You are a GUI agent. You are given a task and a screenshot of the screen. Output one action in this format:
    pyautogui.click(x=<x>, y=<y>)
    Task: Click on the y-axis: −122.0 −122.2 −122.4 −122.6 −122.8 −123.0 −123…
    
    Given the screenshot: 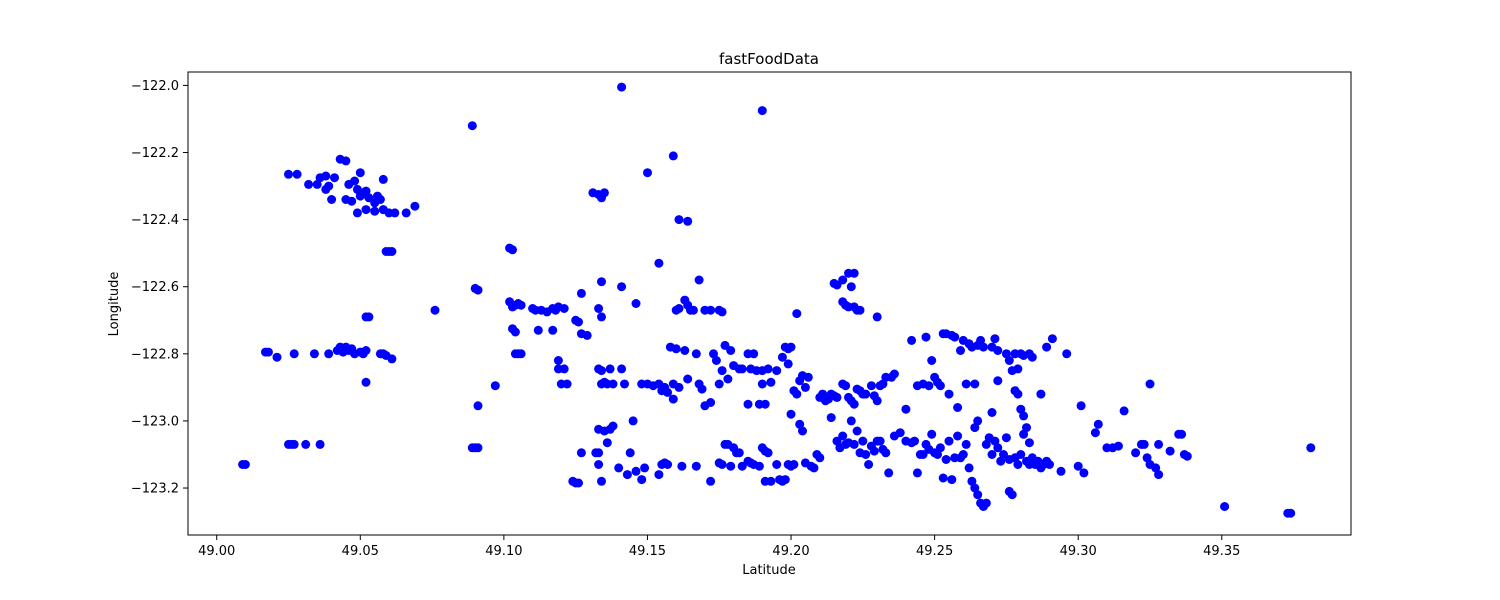 What is the action you would take?
    pyautogui.click(x=159, y=288)
    